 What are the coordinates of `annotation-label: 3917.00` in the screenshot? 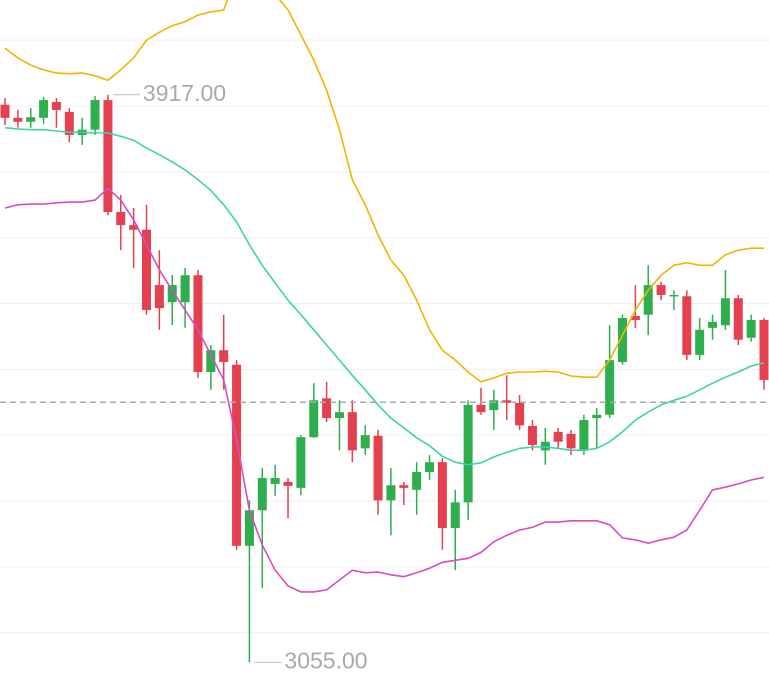 It's located at (184, 93).